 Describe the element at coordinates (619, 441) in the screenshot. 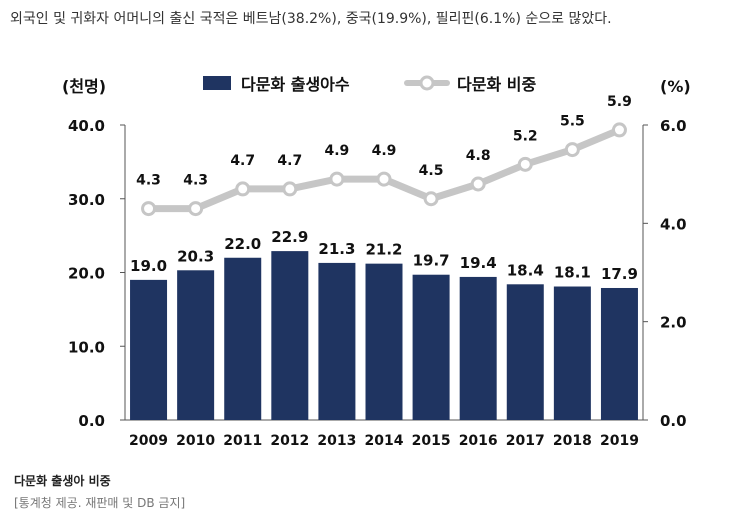

I see `x-tick-label: 2019` at that location.